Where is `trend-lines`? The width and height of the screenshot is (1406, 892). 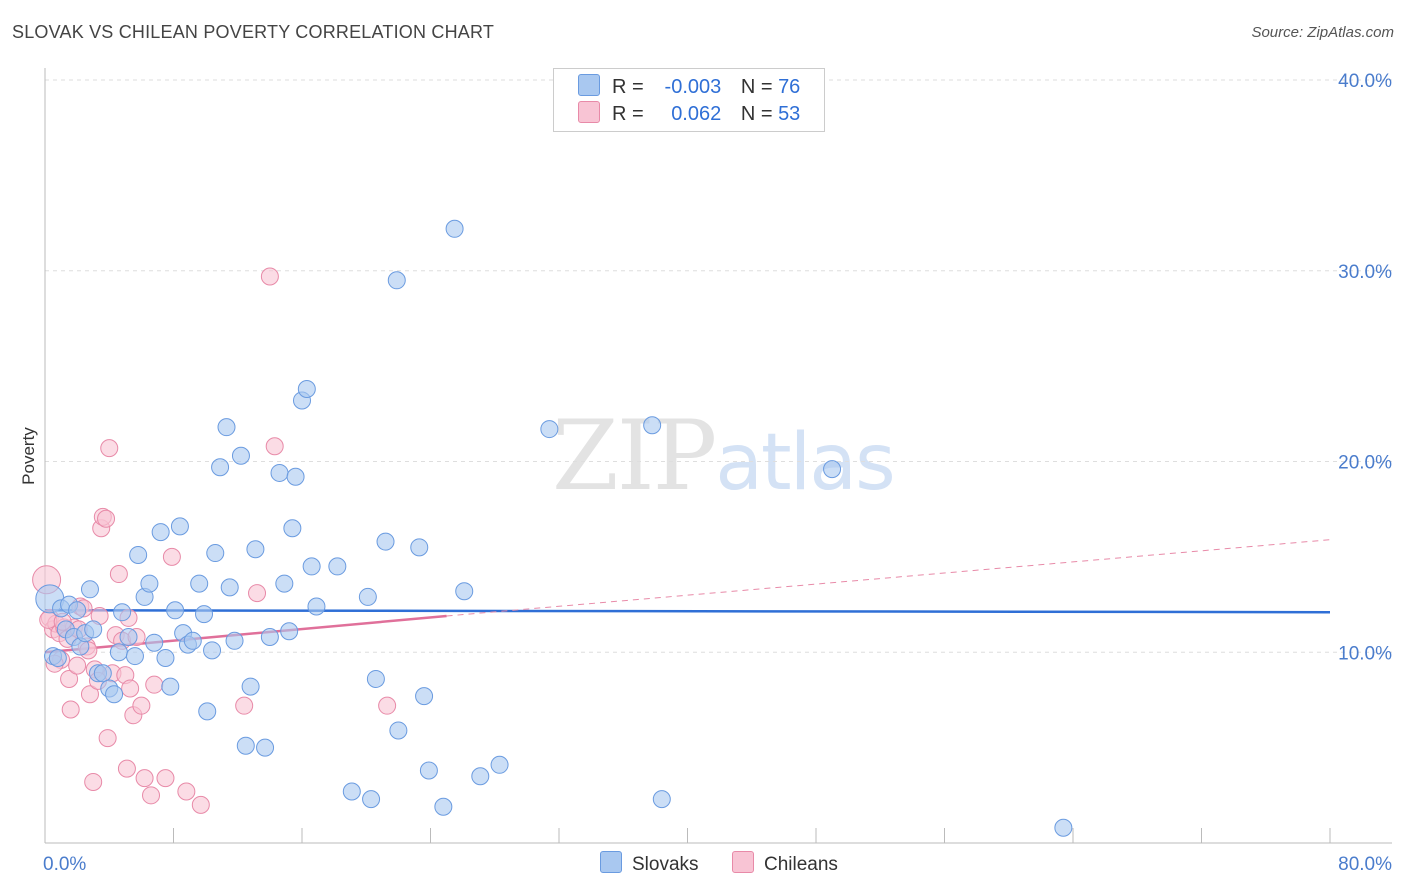
trend-lines is located at coordinates (687, 596).